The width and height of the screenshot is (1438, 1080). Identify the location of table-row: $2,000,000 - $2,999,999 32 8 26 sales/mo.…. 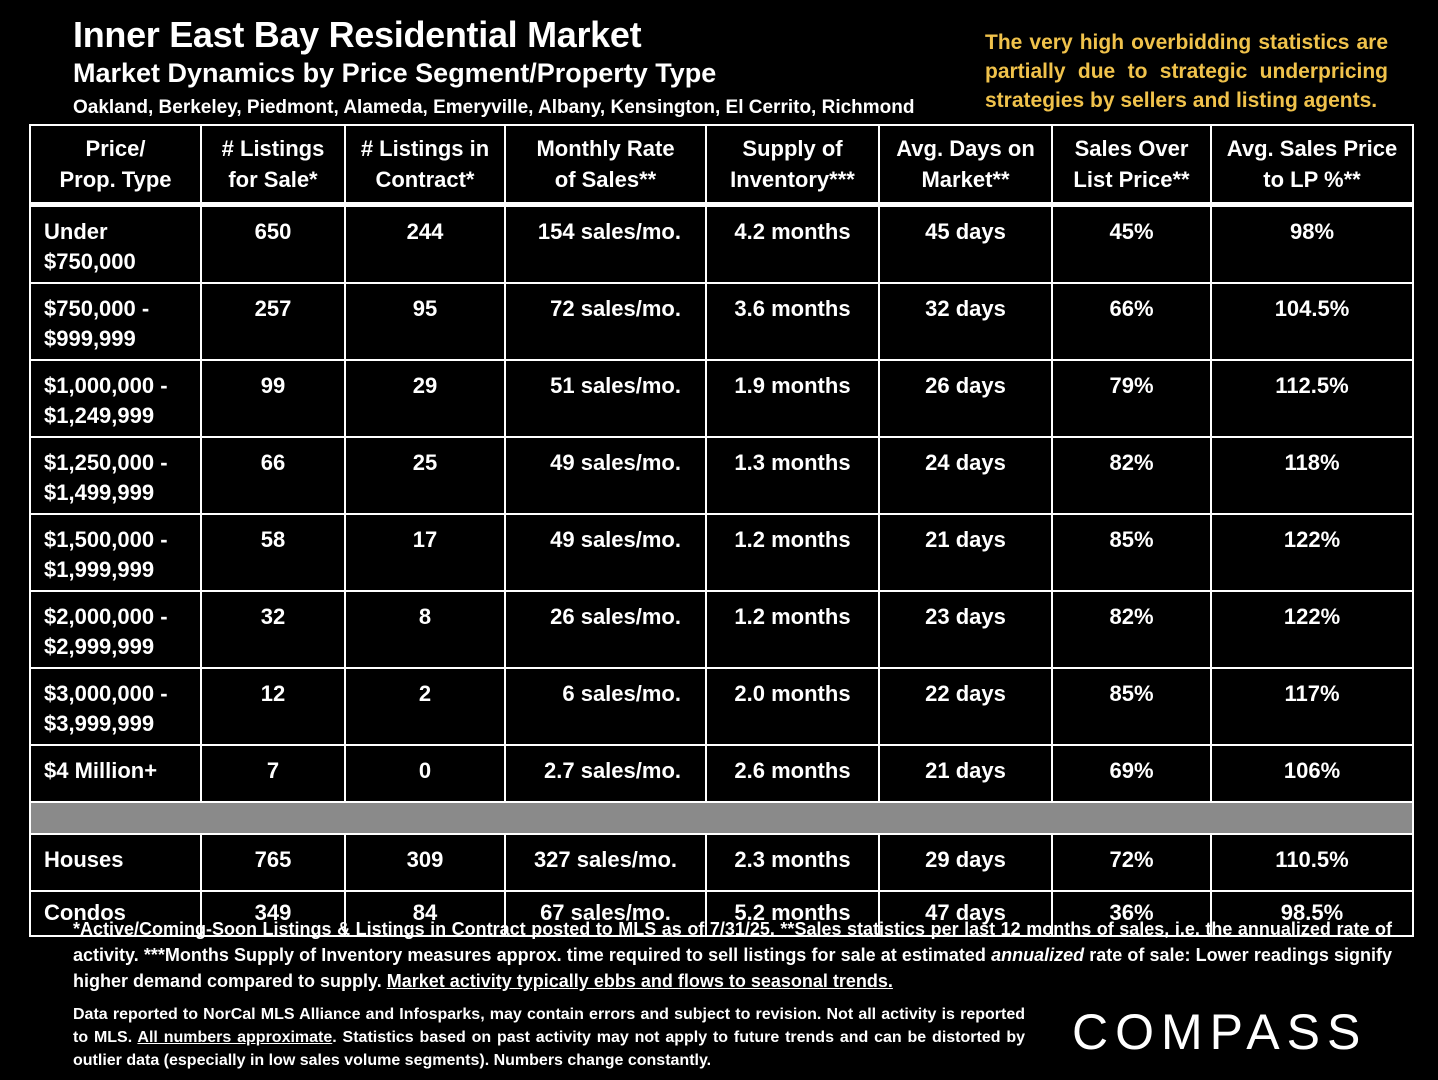
(721, 629).